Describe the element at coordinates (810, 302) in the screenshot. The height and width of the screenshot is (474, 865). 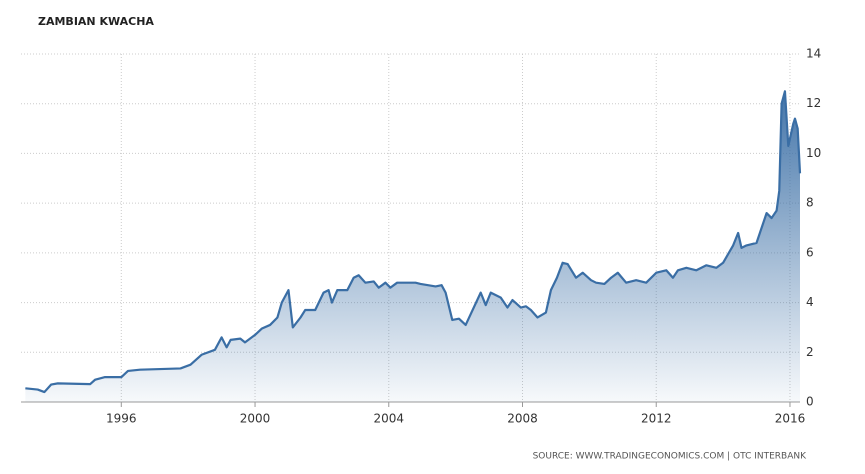
I see `y-tick-label: 4` at that location.